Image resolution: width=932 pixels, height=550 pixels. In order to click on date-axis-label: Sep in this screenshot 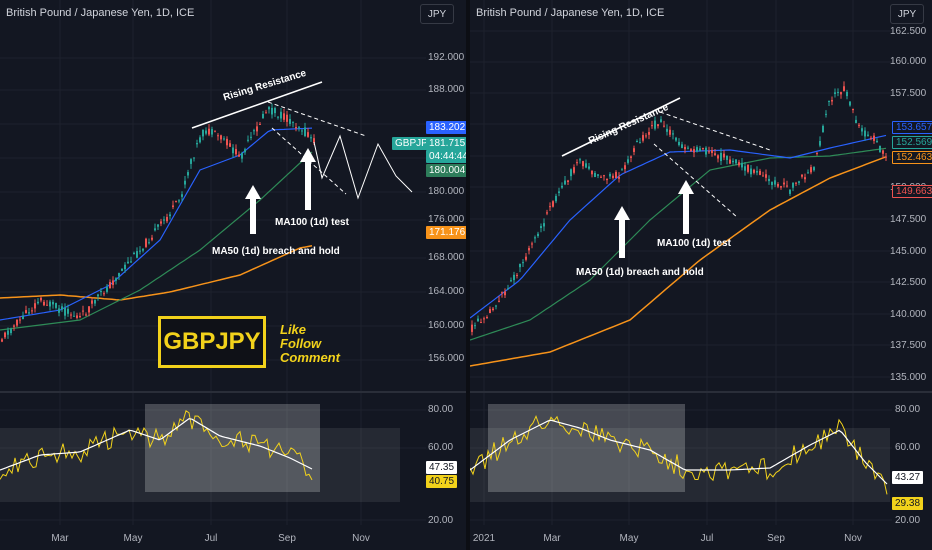, I will do `click(287, 538)`.